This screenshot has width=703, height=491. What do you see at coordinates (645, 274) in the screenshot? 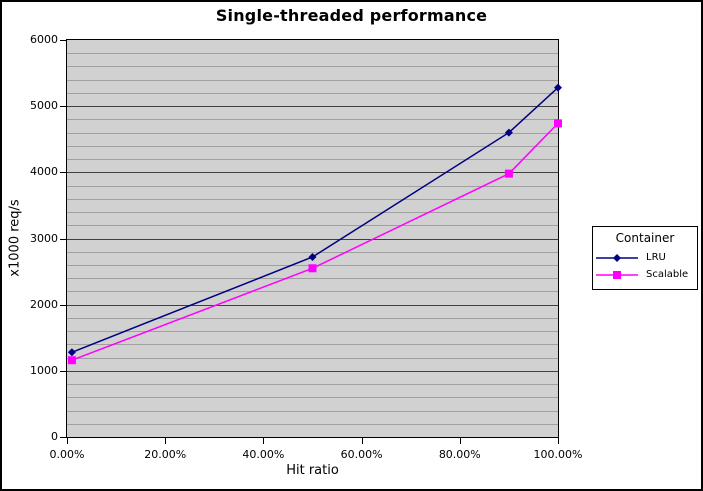
I see `legend-entry-scalable: Scalable` at bounding box center [645, 274].